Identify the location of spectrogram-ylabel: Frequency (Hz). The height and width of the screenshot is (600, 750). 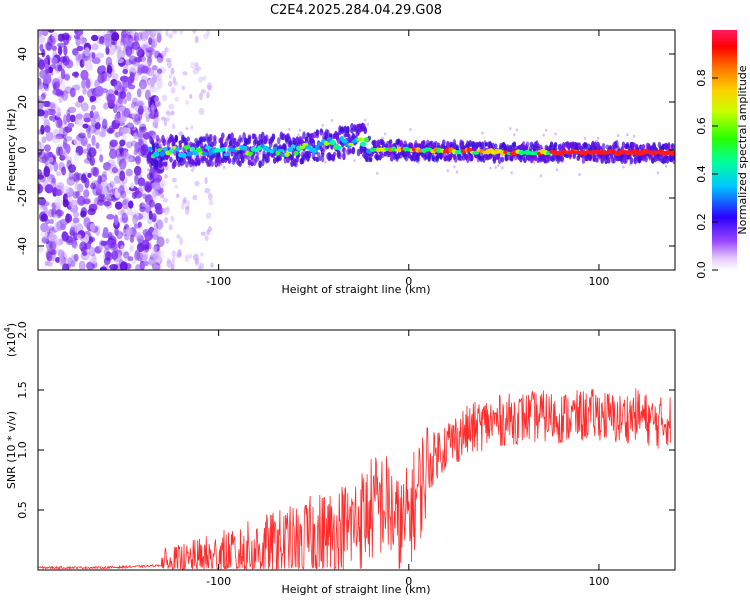
(11, 150).